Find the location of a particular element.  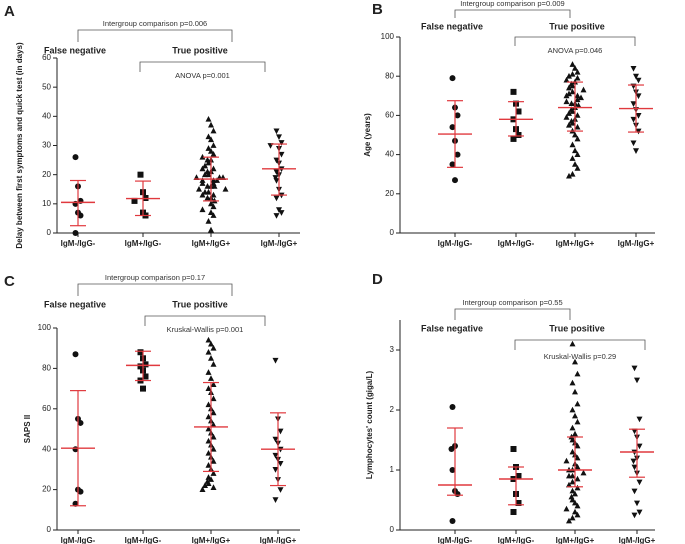

y-tick-label: 1 is located at coordinates (392, 469).